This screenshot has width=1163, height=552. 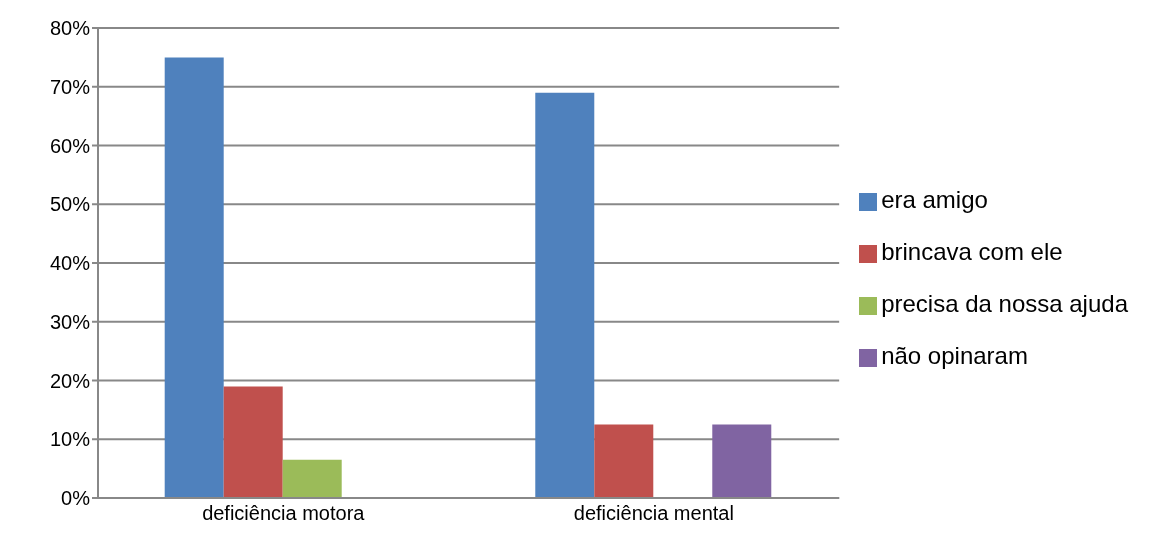 I want to click on legend-label: não opinaram, so click(x=954, y=355).